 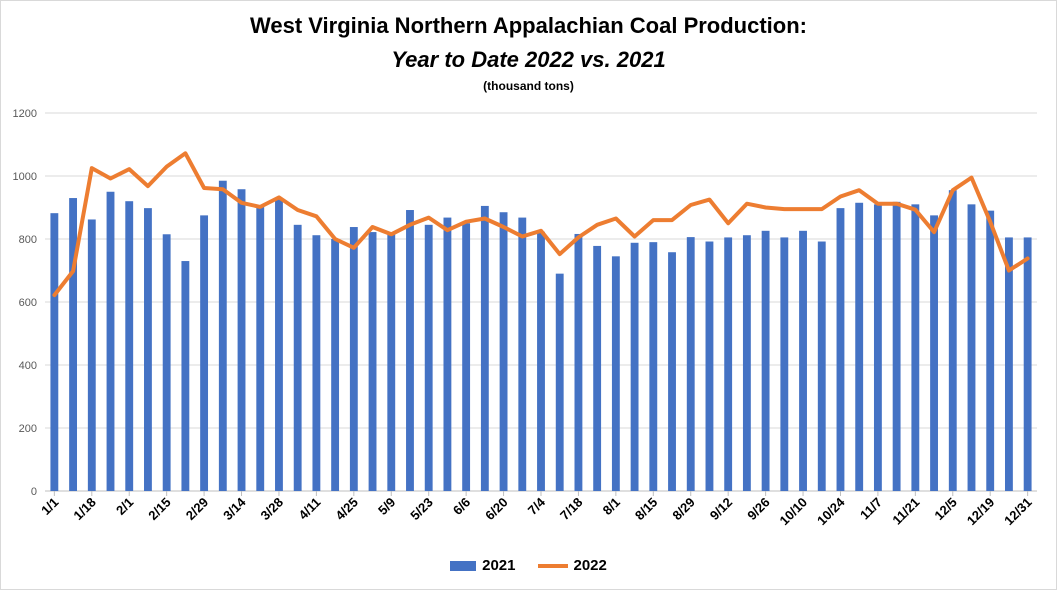 I want to click on legend-swatch-2022, so click(x=552, y=565).